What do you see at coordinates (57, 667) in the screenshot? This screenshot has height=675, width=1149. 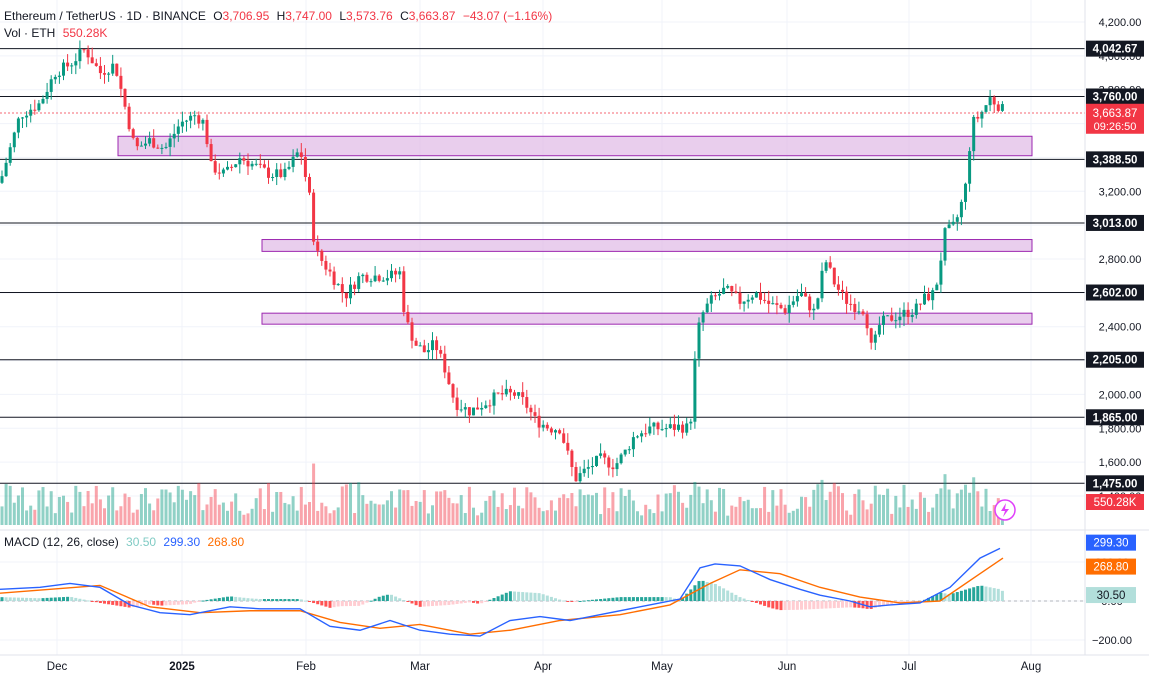 I see `time-tick: Dec` at bounding box center [57, 667].